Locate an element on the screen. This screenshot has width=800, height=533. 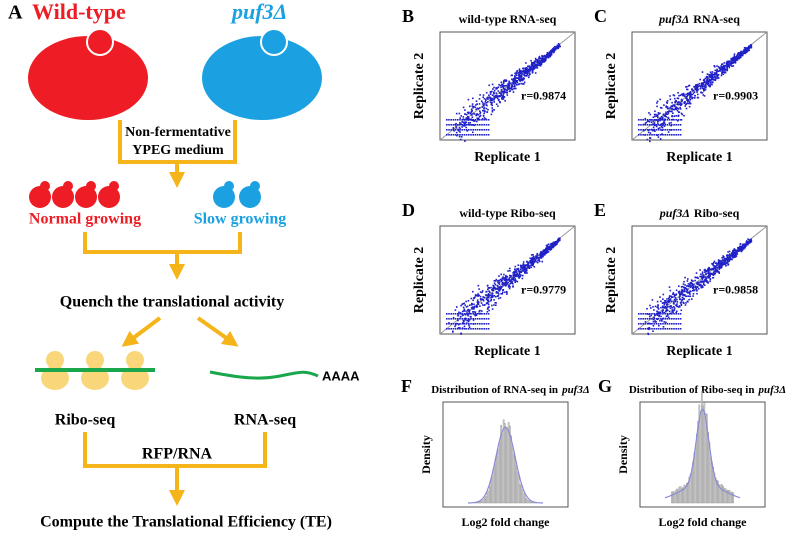
panel-title: puf3Δ RNA-seq is located at coordinates (699, 19).